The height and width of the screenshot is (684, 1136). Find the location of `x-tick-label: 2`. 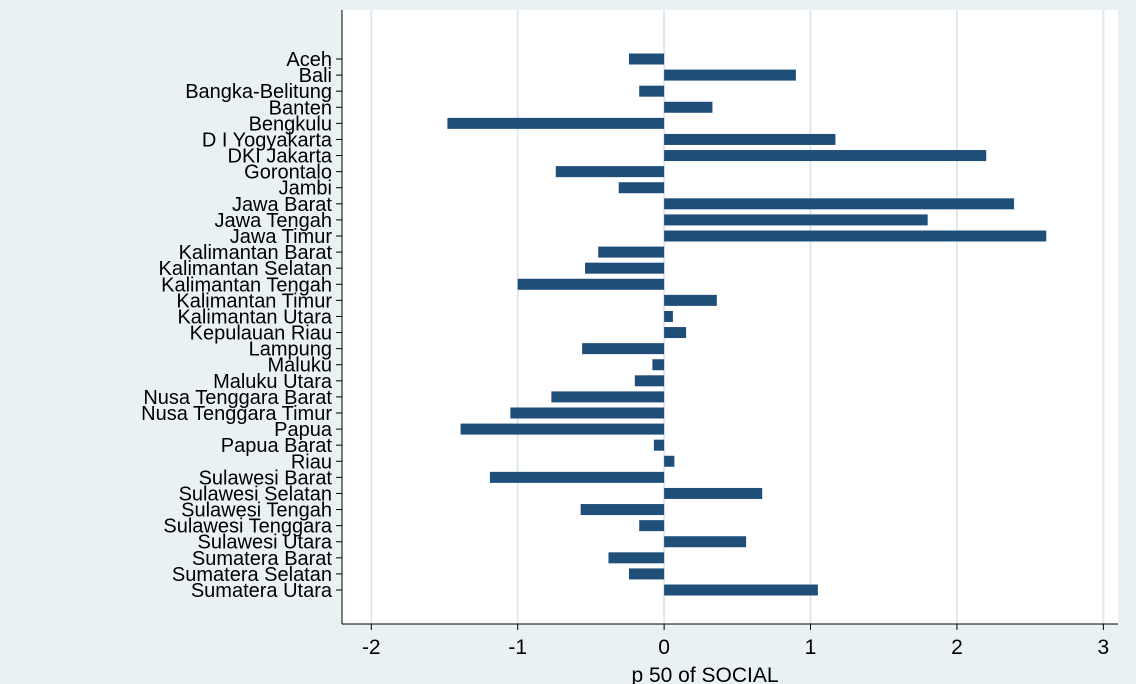

x-tick-label: 2 is located at coordinates (957, 647).